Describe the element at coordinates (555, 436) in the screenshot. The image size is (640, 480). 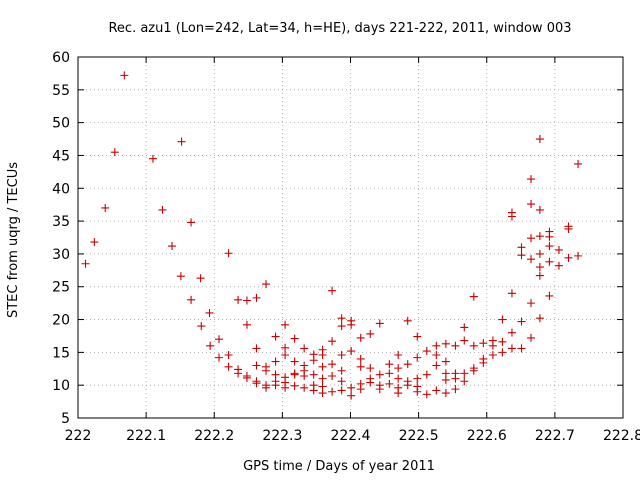
I see `x-tick-label: 222.7` at that location.